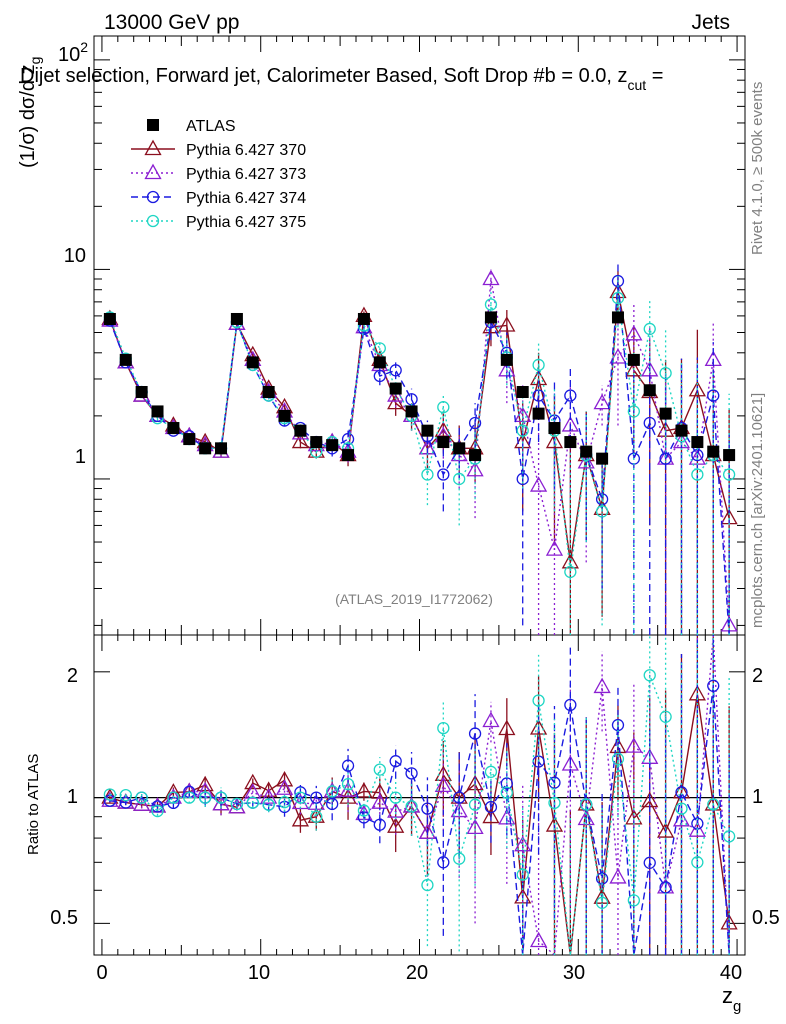  I want to click on x-axis-label-text: z, so click(727, 995).